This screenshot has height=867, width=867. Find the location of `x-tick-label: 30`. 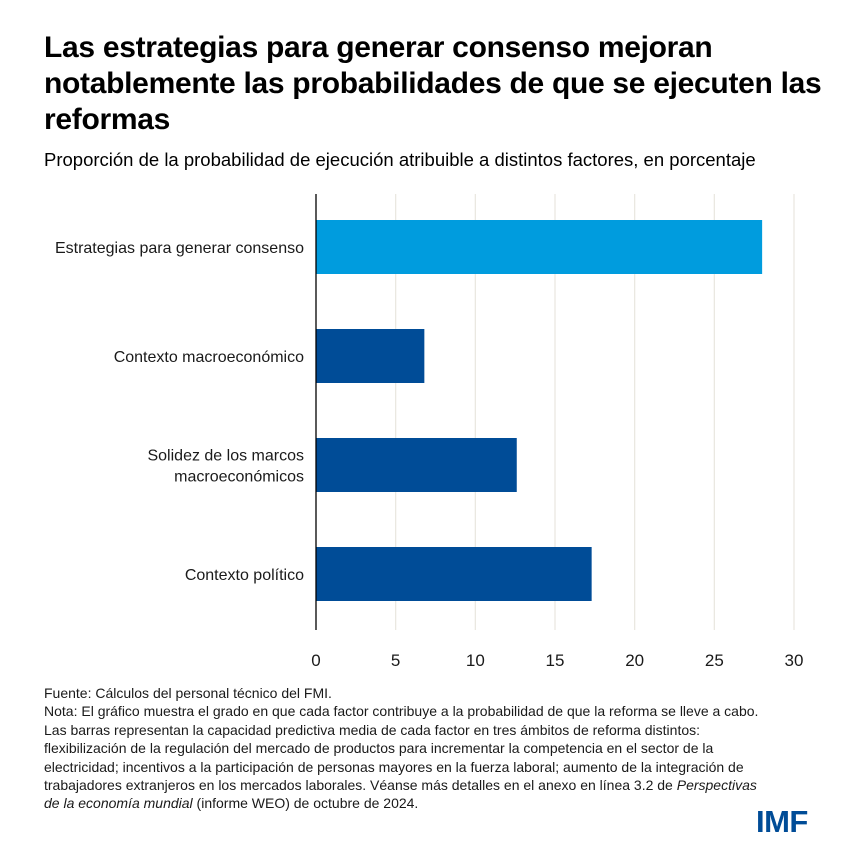

x-tick-label: 30 is located at coordinates (794, 660).